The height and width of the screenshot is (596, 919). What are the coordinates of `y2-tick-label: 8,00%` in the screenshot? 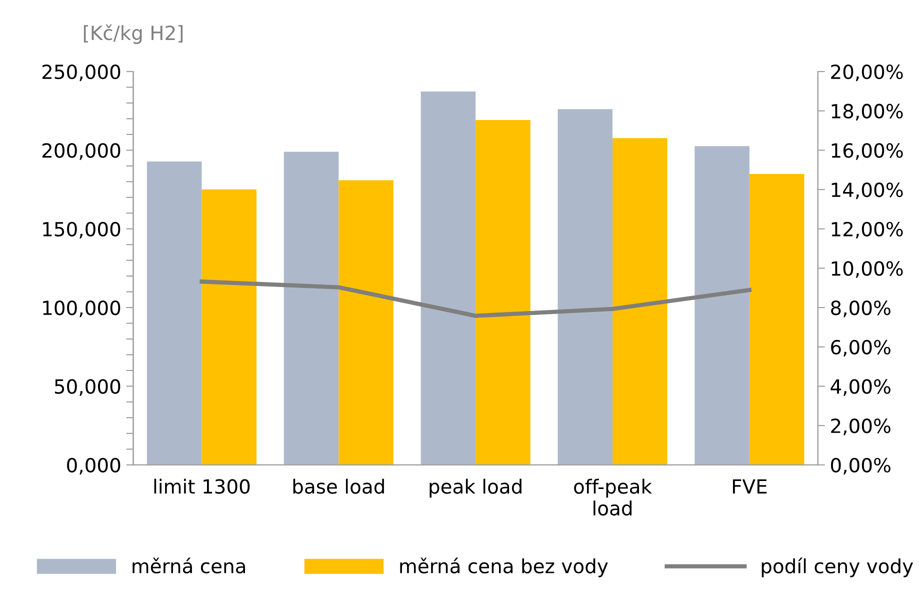 It's located at (860, 309).